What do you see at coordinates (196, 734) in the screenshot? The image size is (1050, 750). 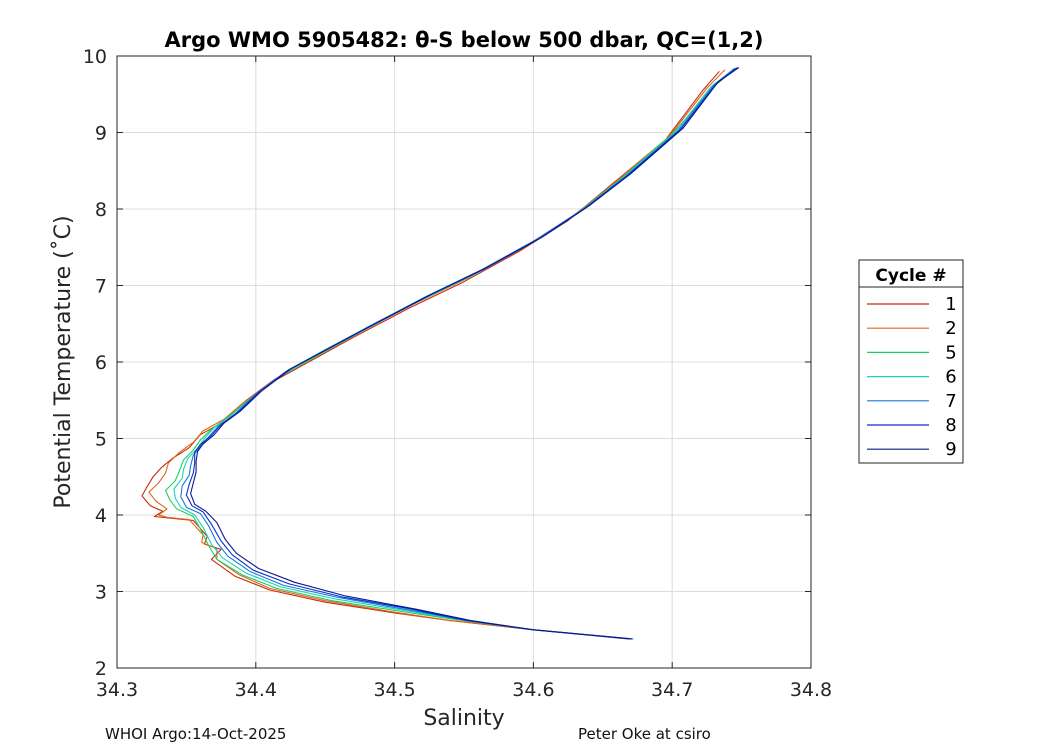 I see `footer-credit-left: WHOI Argo:14-Oct-2025` at bounding box center [196, 734].